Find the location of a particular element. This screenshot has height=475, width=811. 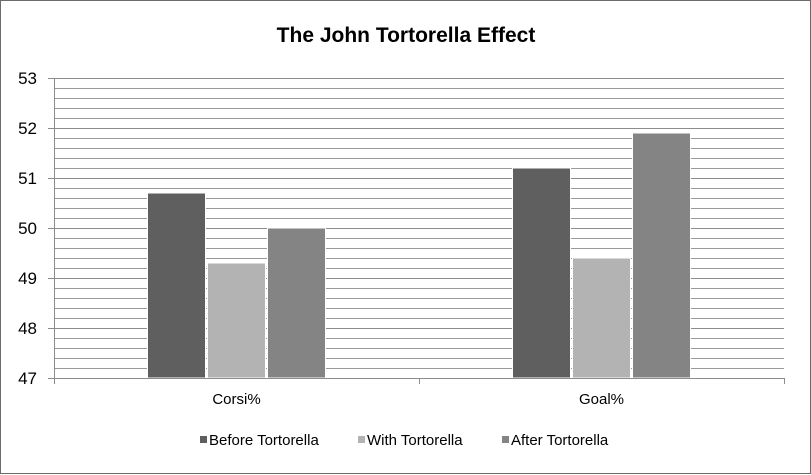

x-category-label: Corsi% is located at coordinates (236, 399).